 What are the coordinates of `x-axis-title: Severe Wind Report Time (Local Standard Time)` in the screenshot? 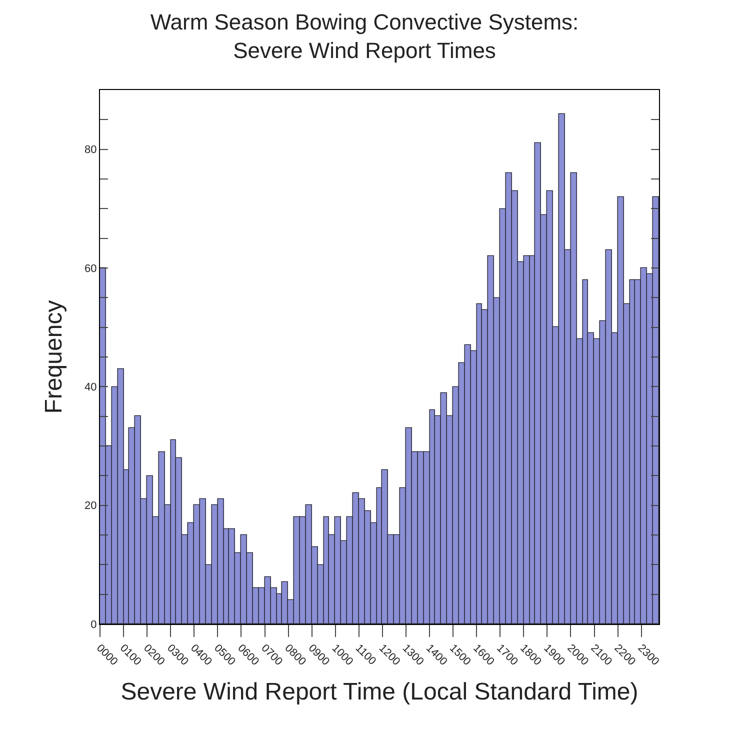 It's located at (379, 692).